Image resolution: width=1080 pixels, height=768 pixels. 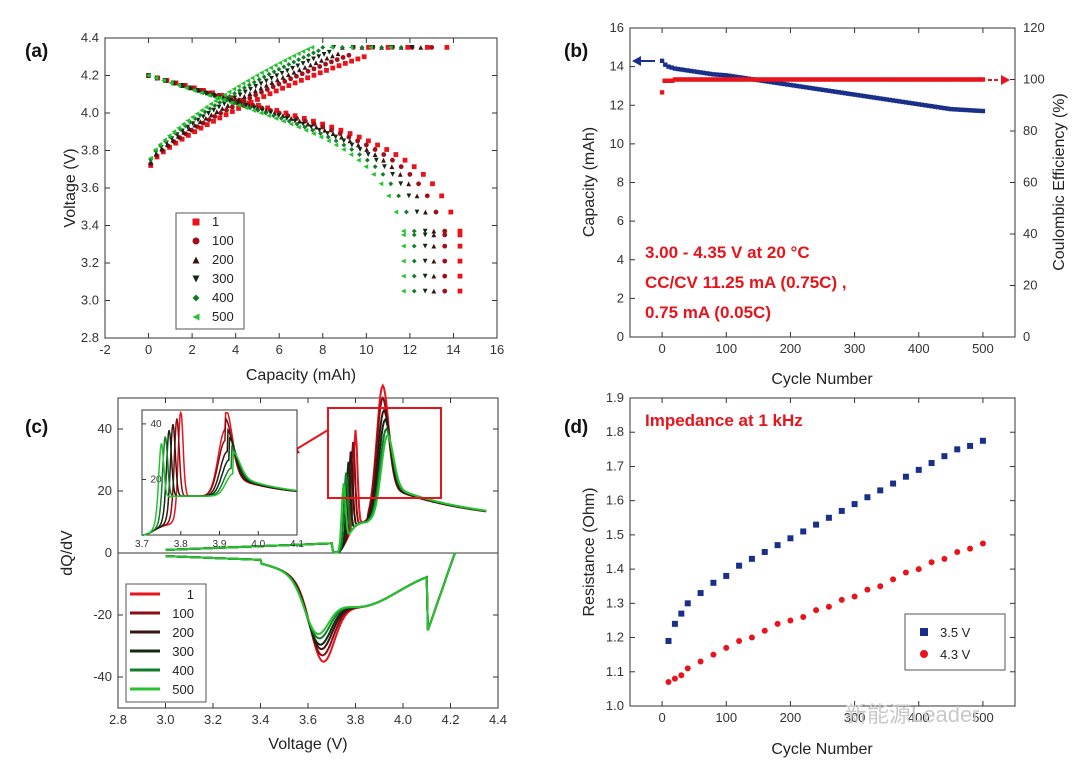 What do you see at coordinates (855, 717) in the screenshot?
I see `x-tick-label: 300` at bounding box center [855, 717].